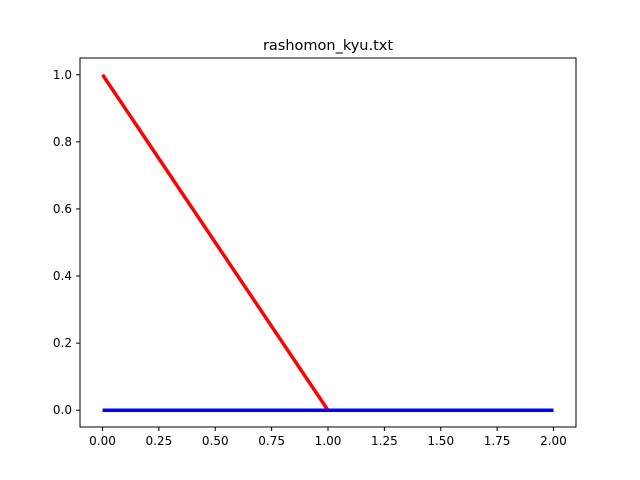 The width and height of the screenshot is (640, 480). Describe the element at coordinates (62, 343) in the screenshot. I see `y-tick-label: 0.2` at that location.